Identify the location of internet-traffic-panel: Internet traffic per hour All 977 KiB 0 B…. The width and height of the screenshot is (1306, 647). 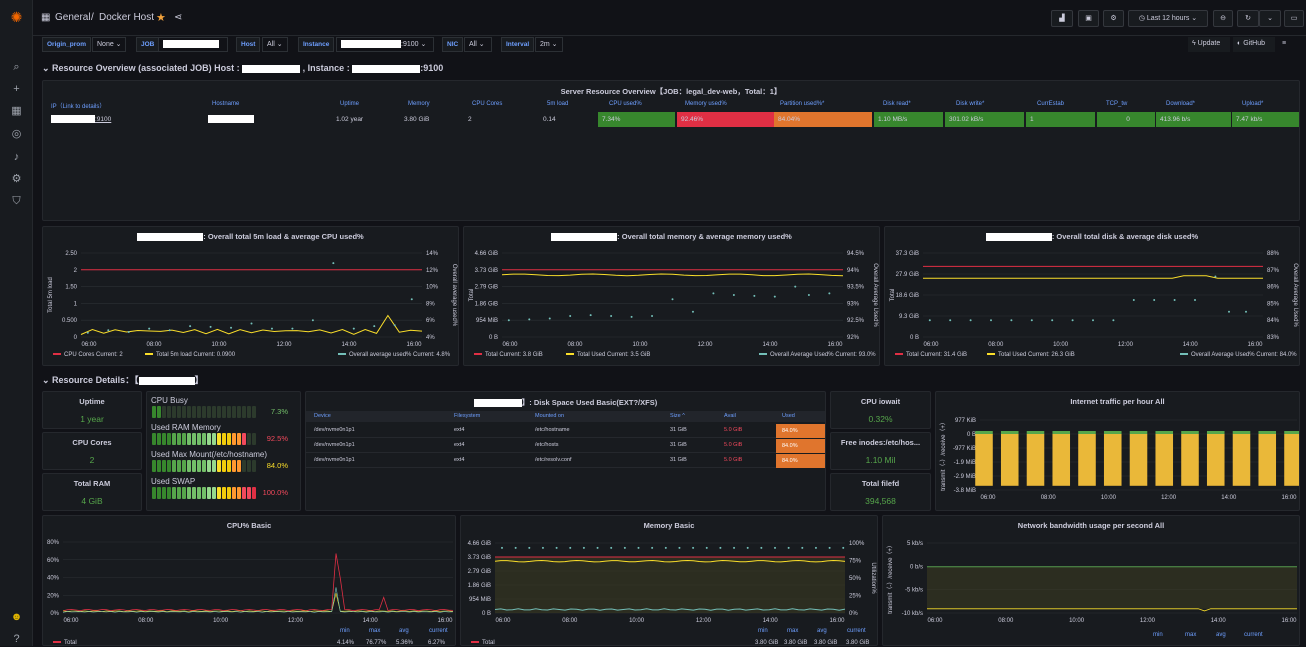
(1117, 451).